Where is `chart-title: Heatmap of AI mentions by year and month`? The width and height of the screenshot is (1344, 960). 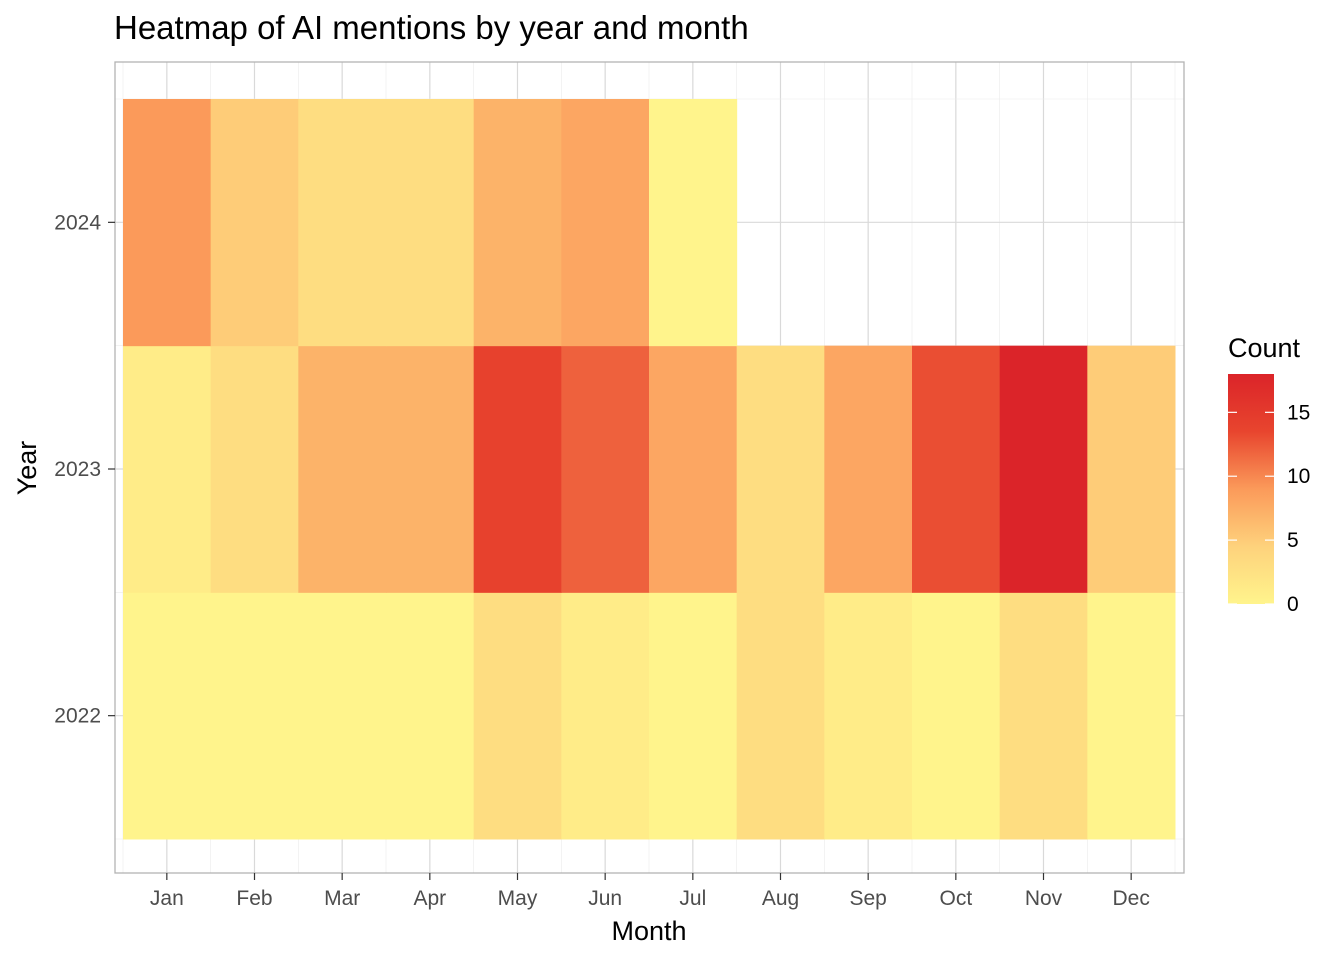 chart-title: Heatmap of AI mentions by year and month is located at coordinates (431, 27).